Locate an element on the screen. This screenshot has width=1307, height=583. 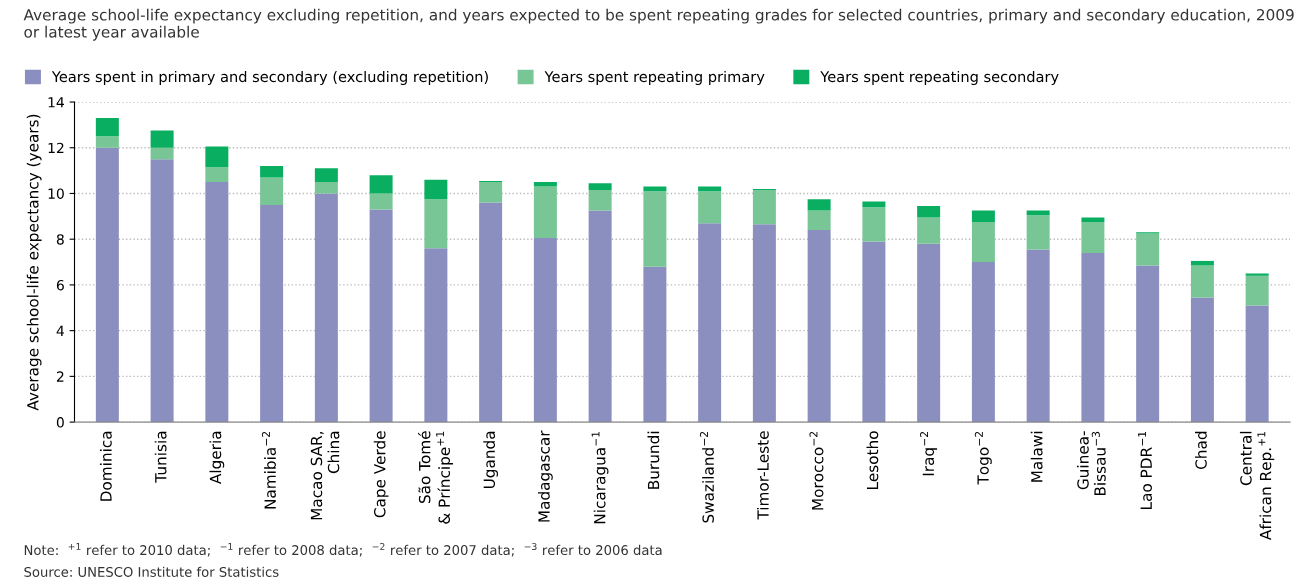
x-tick-label: Lao PDR$^{−1}$ is located at coordinates (1145, 470).